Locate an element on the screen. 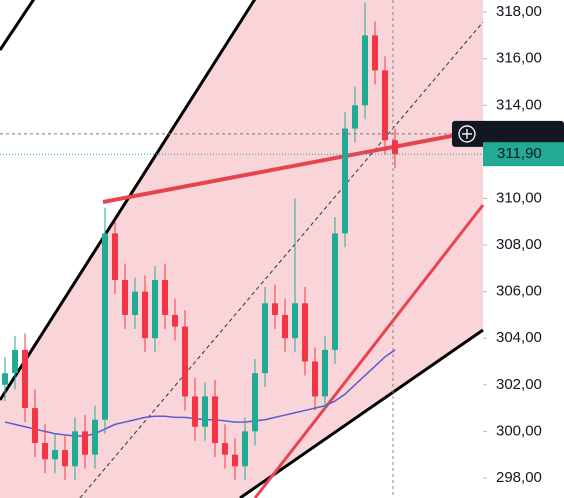  y-tick-label: 304,00 is located at coordinates (519, 337).